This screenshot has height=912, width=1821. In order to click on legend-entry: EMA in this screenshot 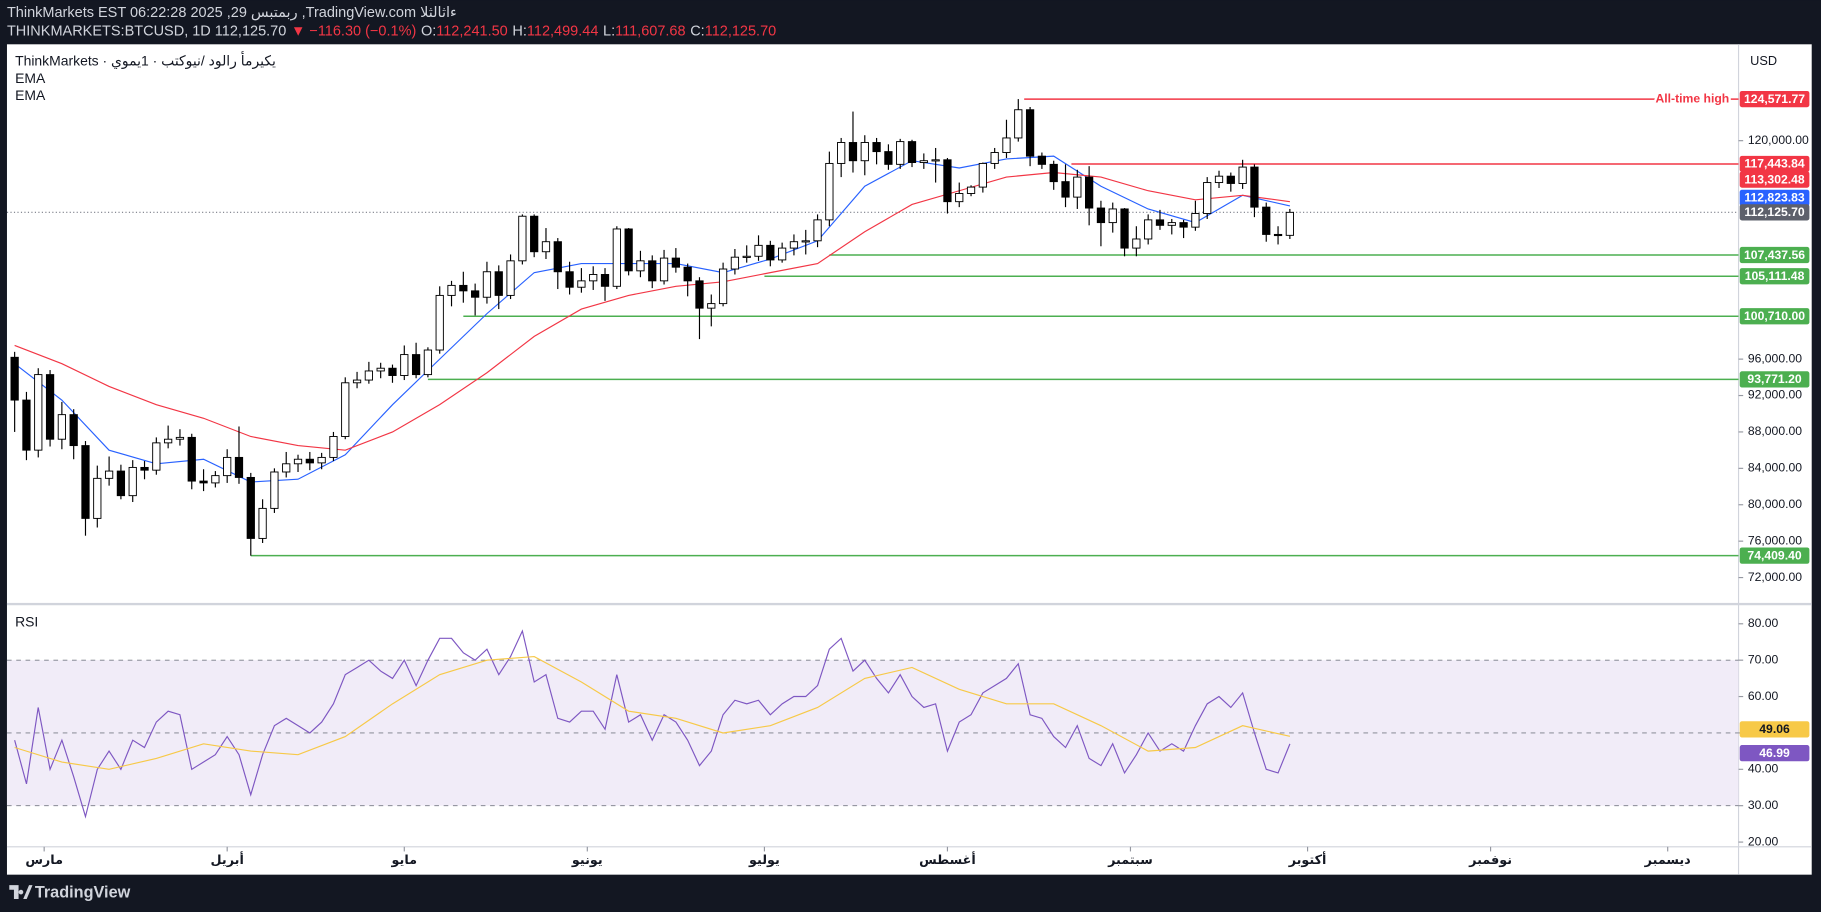, I will do `click(30, 78)`.